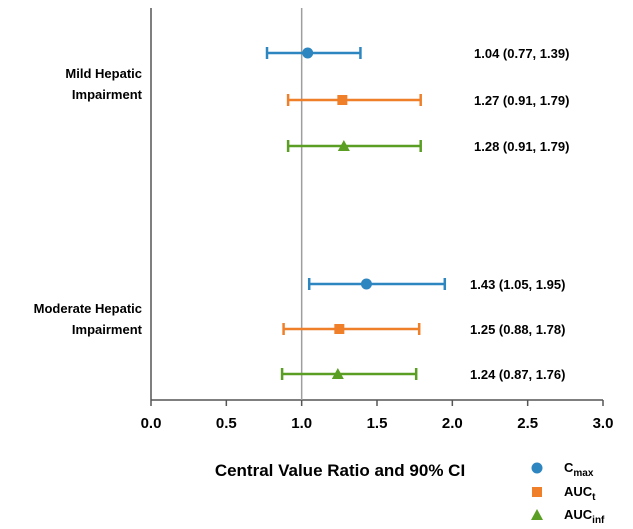  I want to click on ci-value-label: 1.28 (0.91, 1.79), so click(521, 146).